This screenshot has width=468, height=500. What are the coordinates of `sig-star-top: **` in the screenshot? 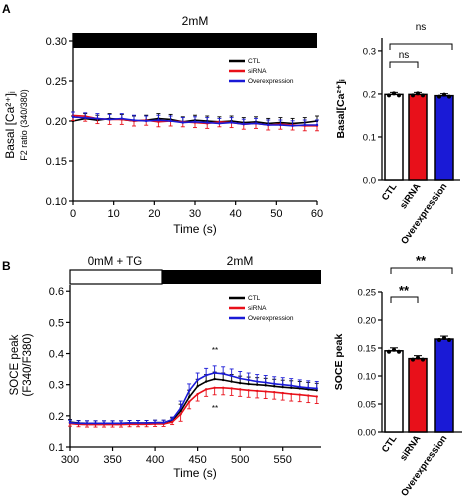 It's located at (215, 350).